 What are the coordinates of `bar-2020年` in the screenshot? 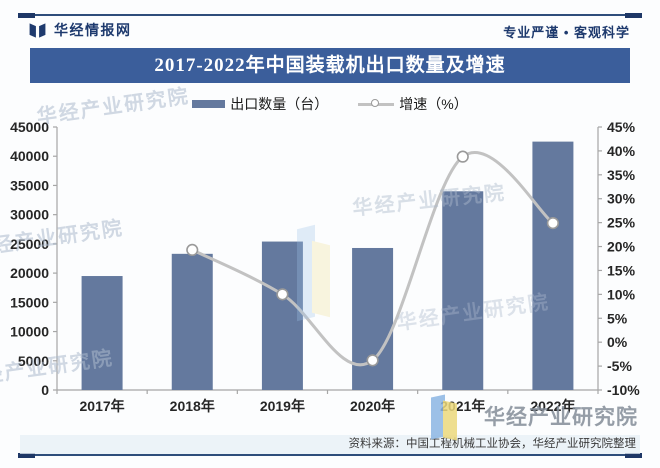 It's located at (373, 318).